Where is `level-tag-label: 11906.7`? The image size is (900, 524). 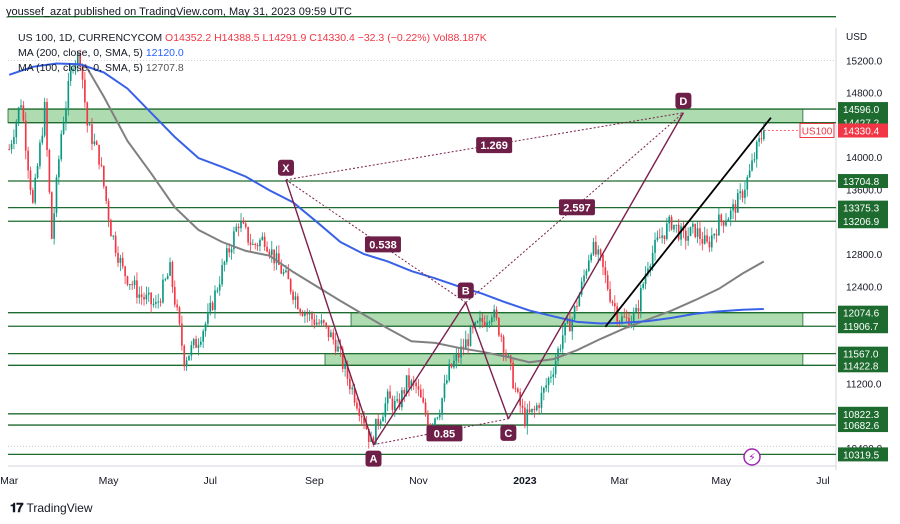
level-tag-label: 11906.7 is located at coordinates (861, 327).